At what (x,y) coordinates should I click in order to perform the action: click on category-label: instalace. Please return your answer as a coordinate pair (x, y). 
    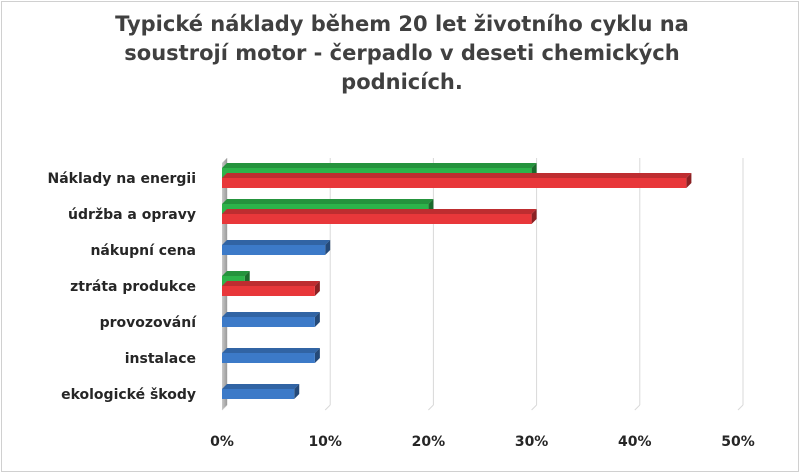
    Looking at the image, I should click on (160, 359).